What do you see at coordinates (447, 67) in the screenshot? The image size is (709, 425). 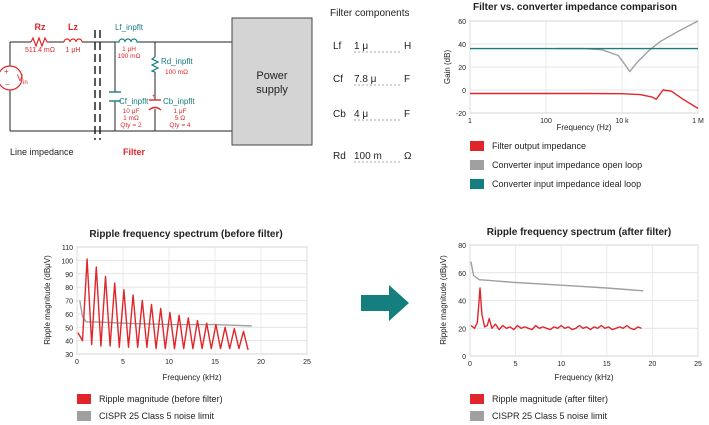 I see `y-axis-label: Gain (dB)` at bounding box center [447, 67].